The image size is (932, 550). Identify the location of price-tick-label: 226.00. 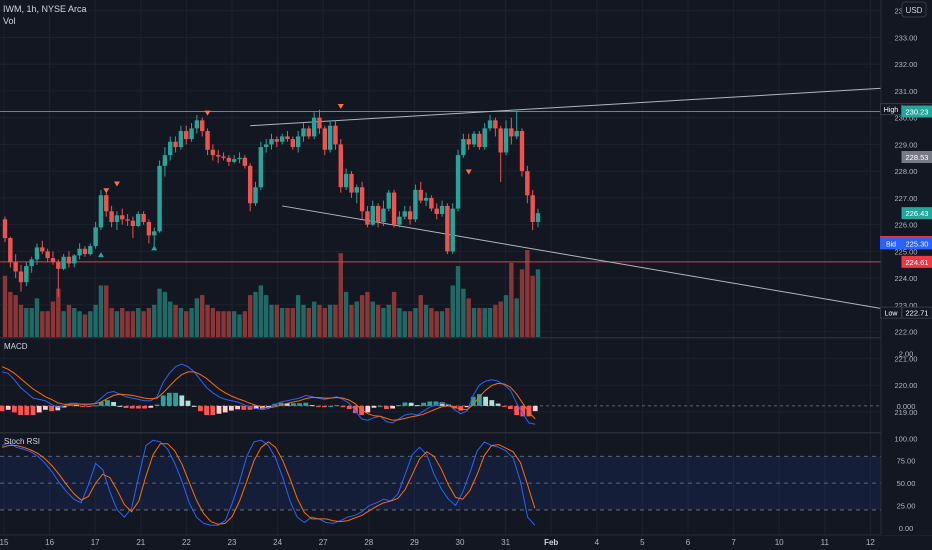
(906, 225).